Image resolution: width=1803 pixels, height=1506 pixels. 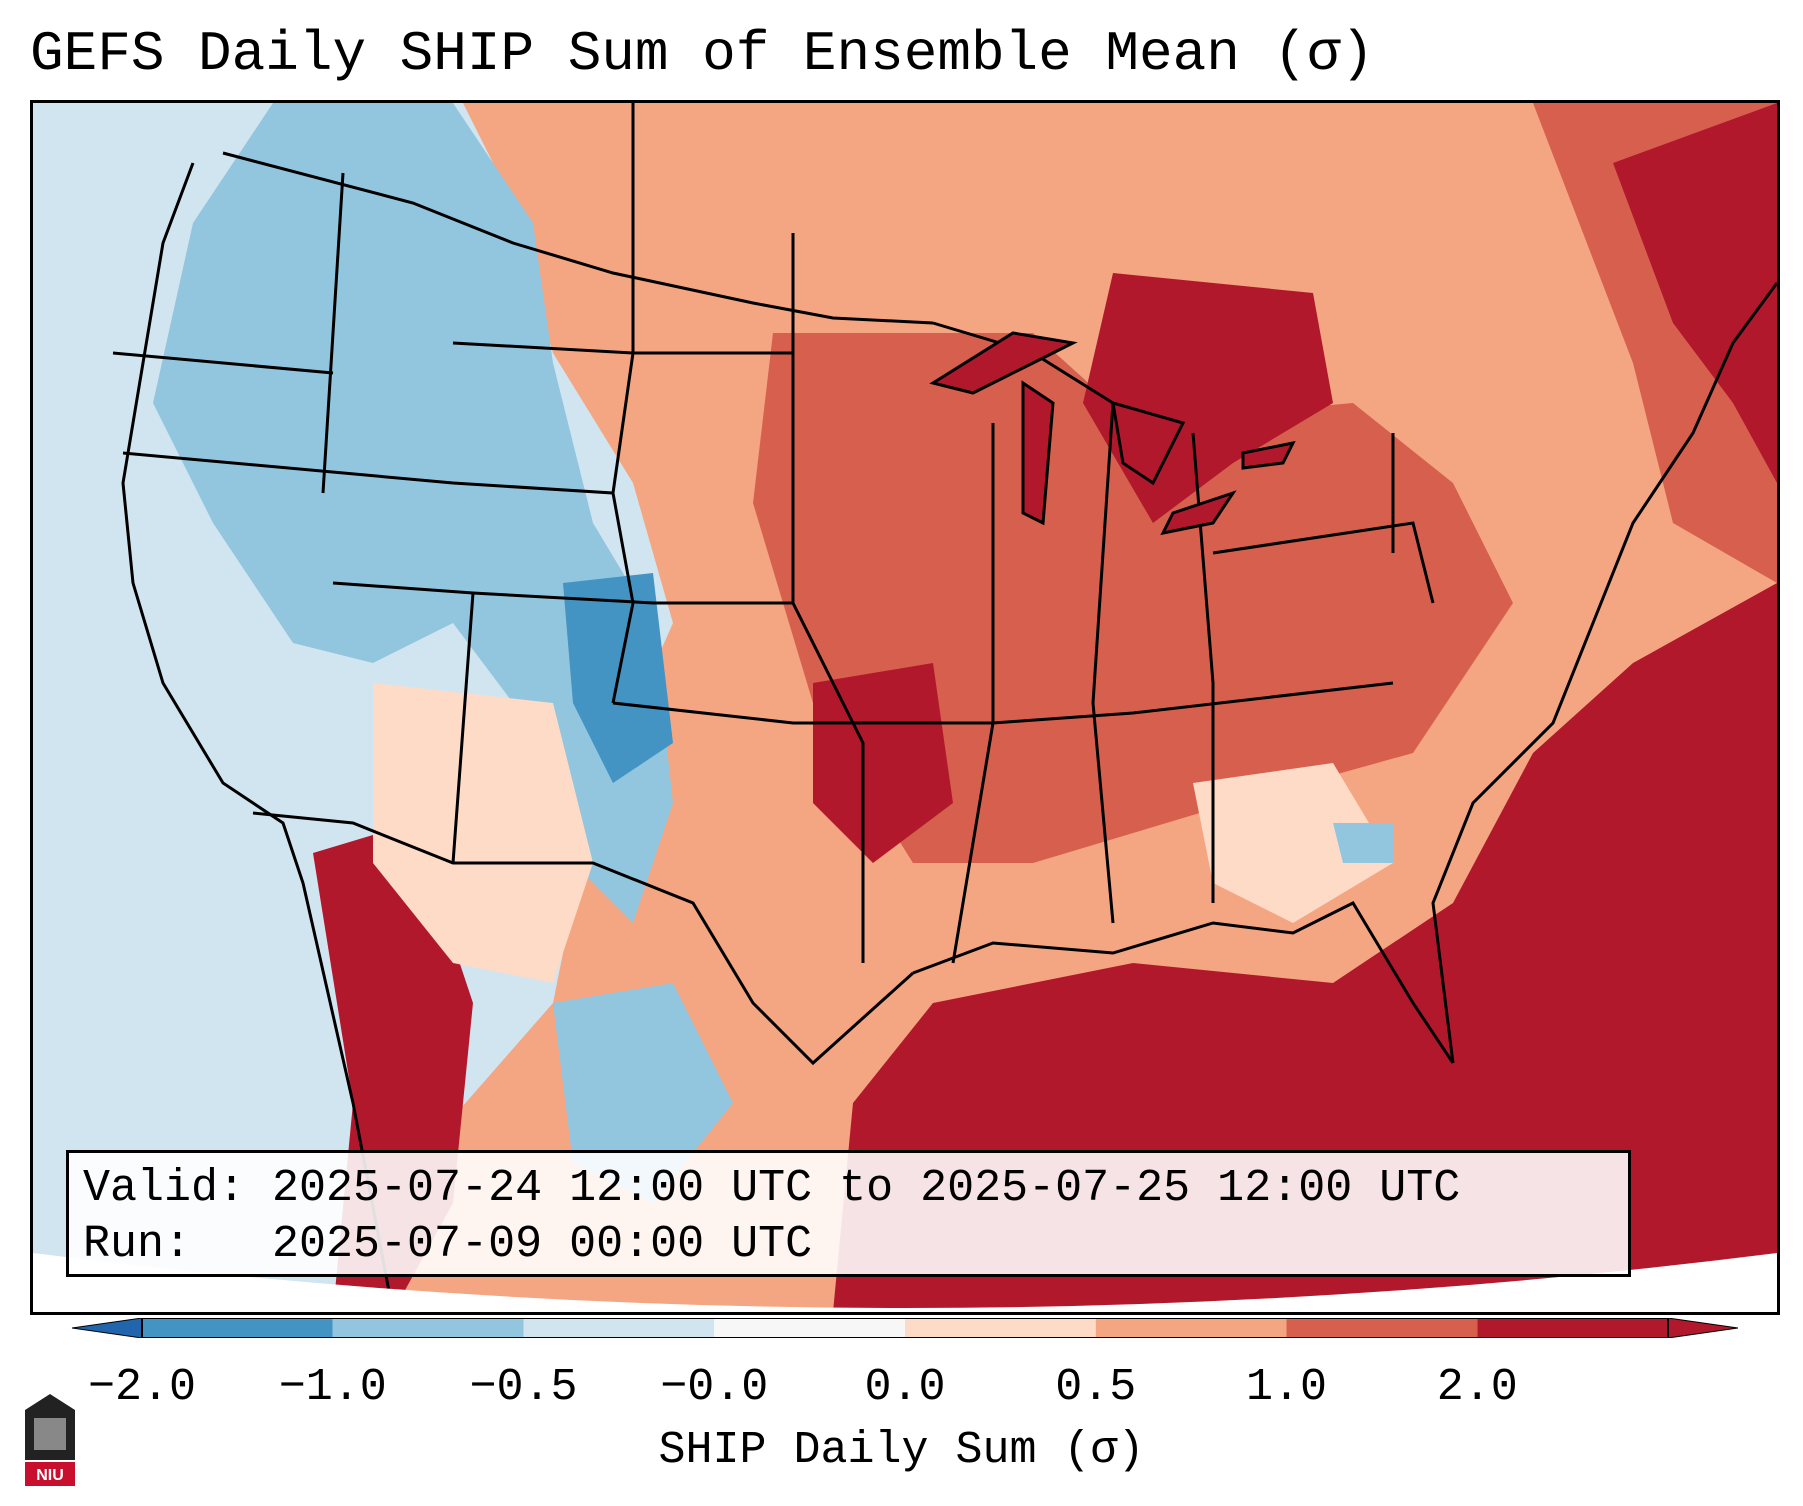 I want to click on colorbar-label: SHIP Daily Sum (σ), so click(x=901, y=1450).